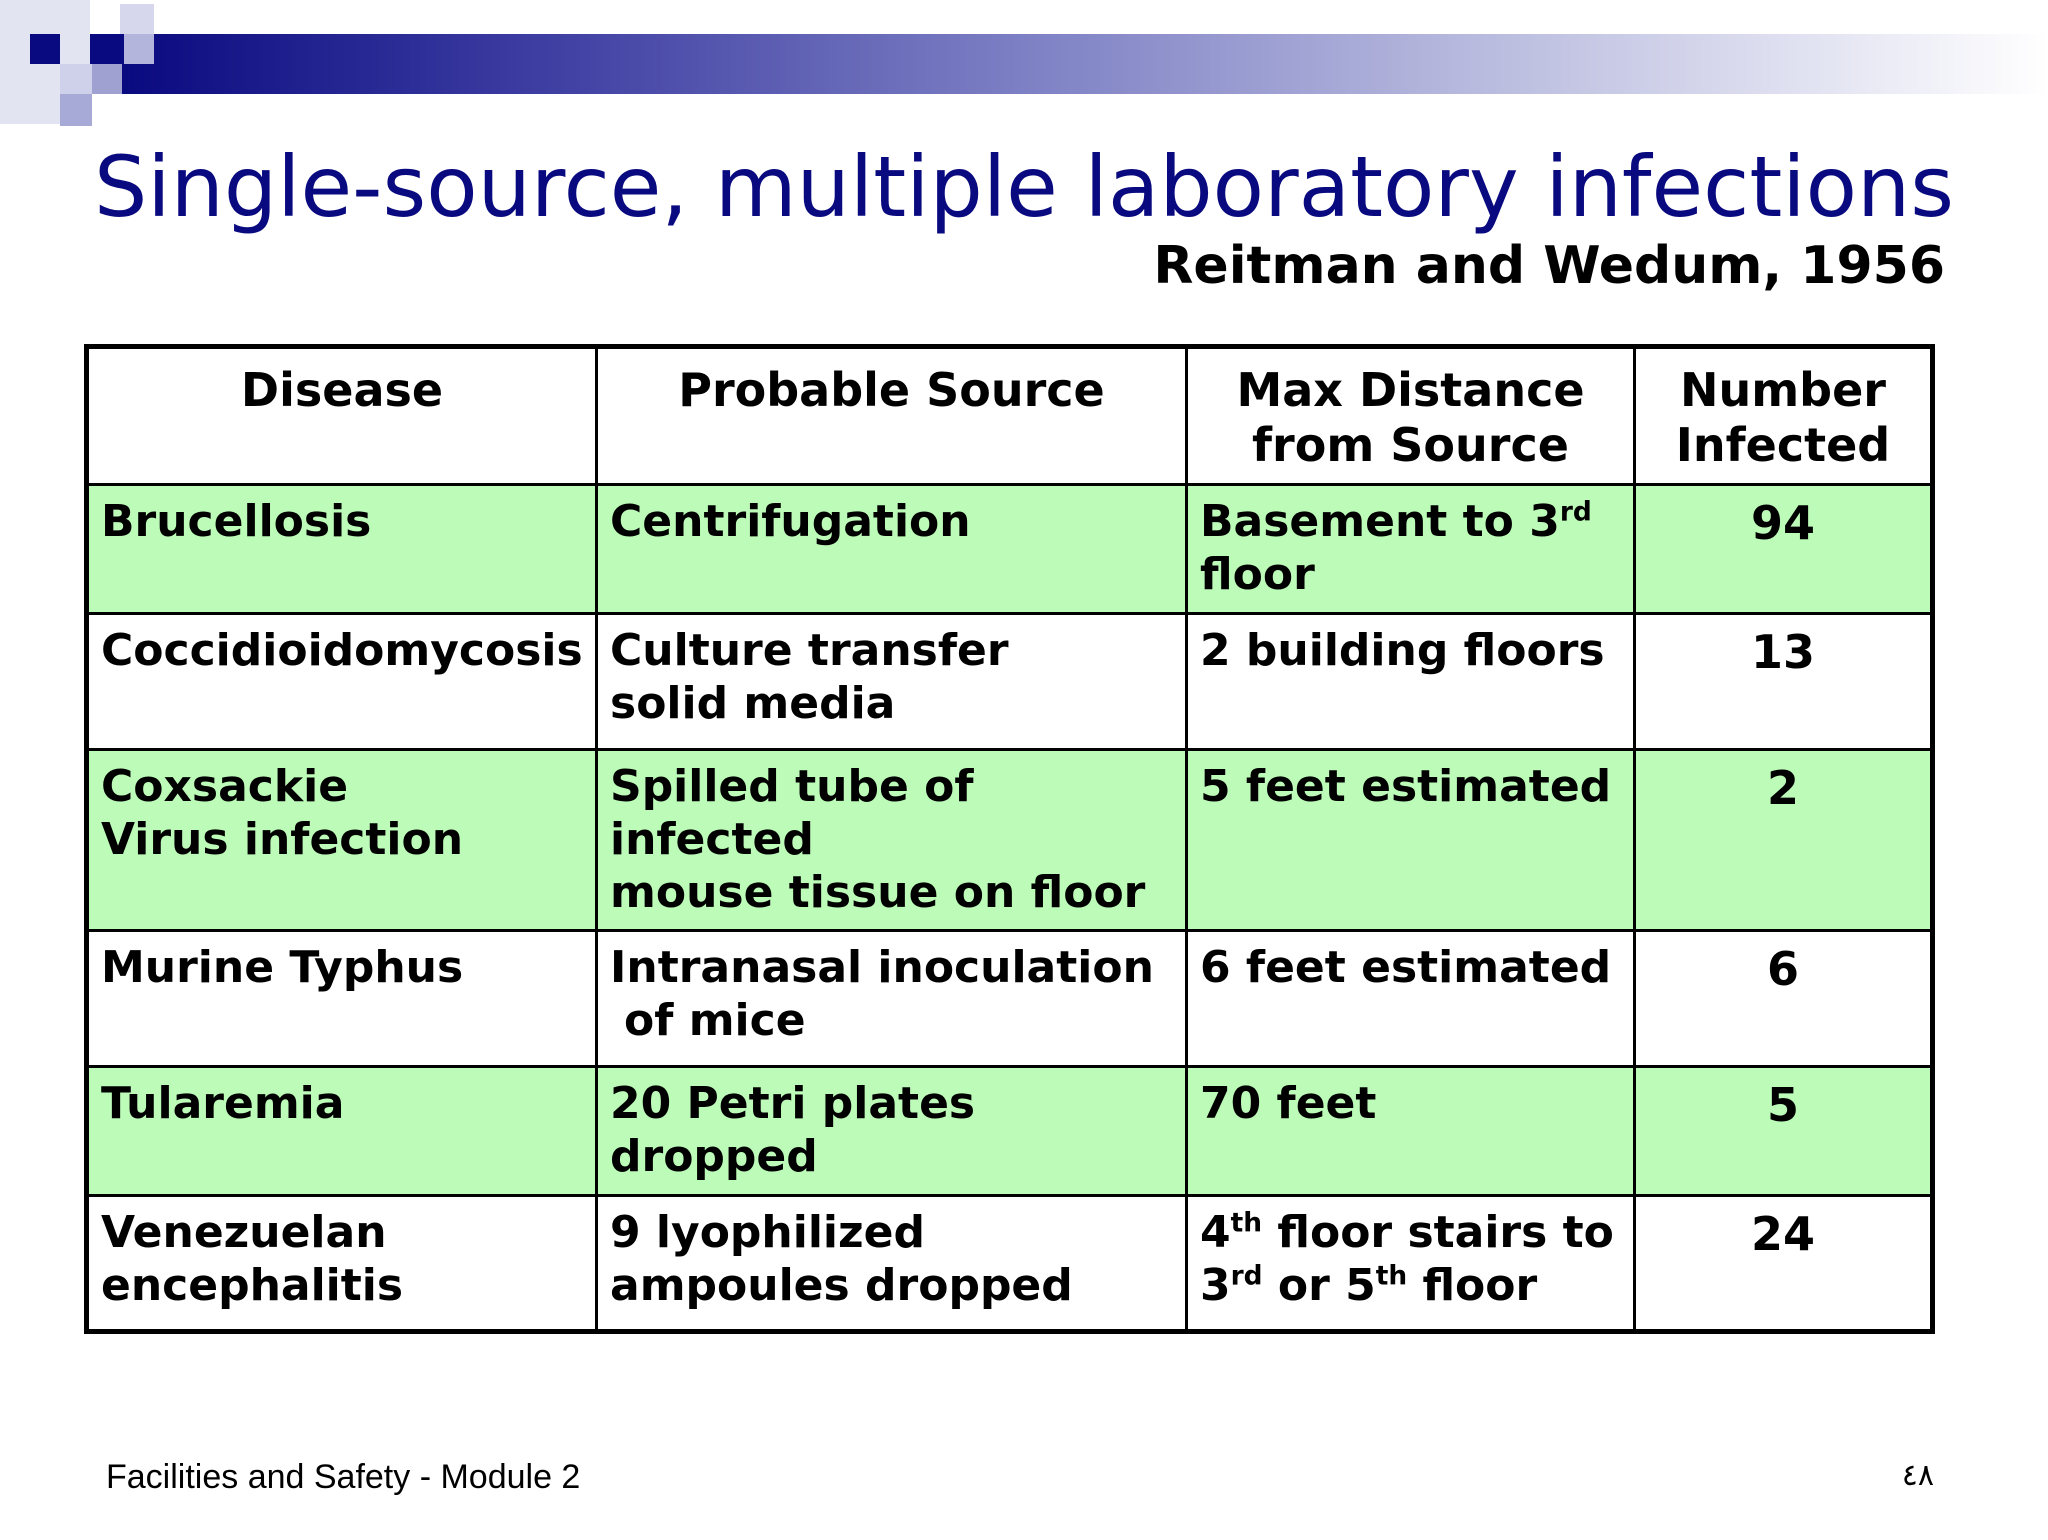 The height and width of the screenshot is (1540, 2048). What do you see at coordinates (341, 1263) in the screenshot?
I see `cell-disease: Venezuelan encephalitis` at bounding box center [341, 1263].